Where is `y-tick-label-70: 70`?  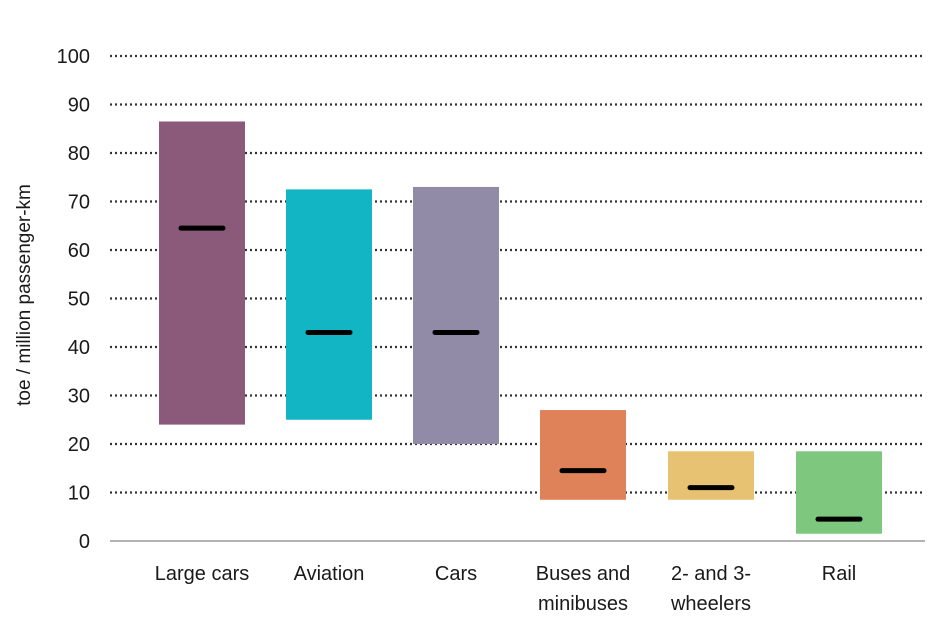
y-tick-label-70: 70 is located at coordinates (79, 203).